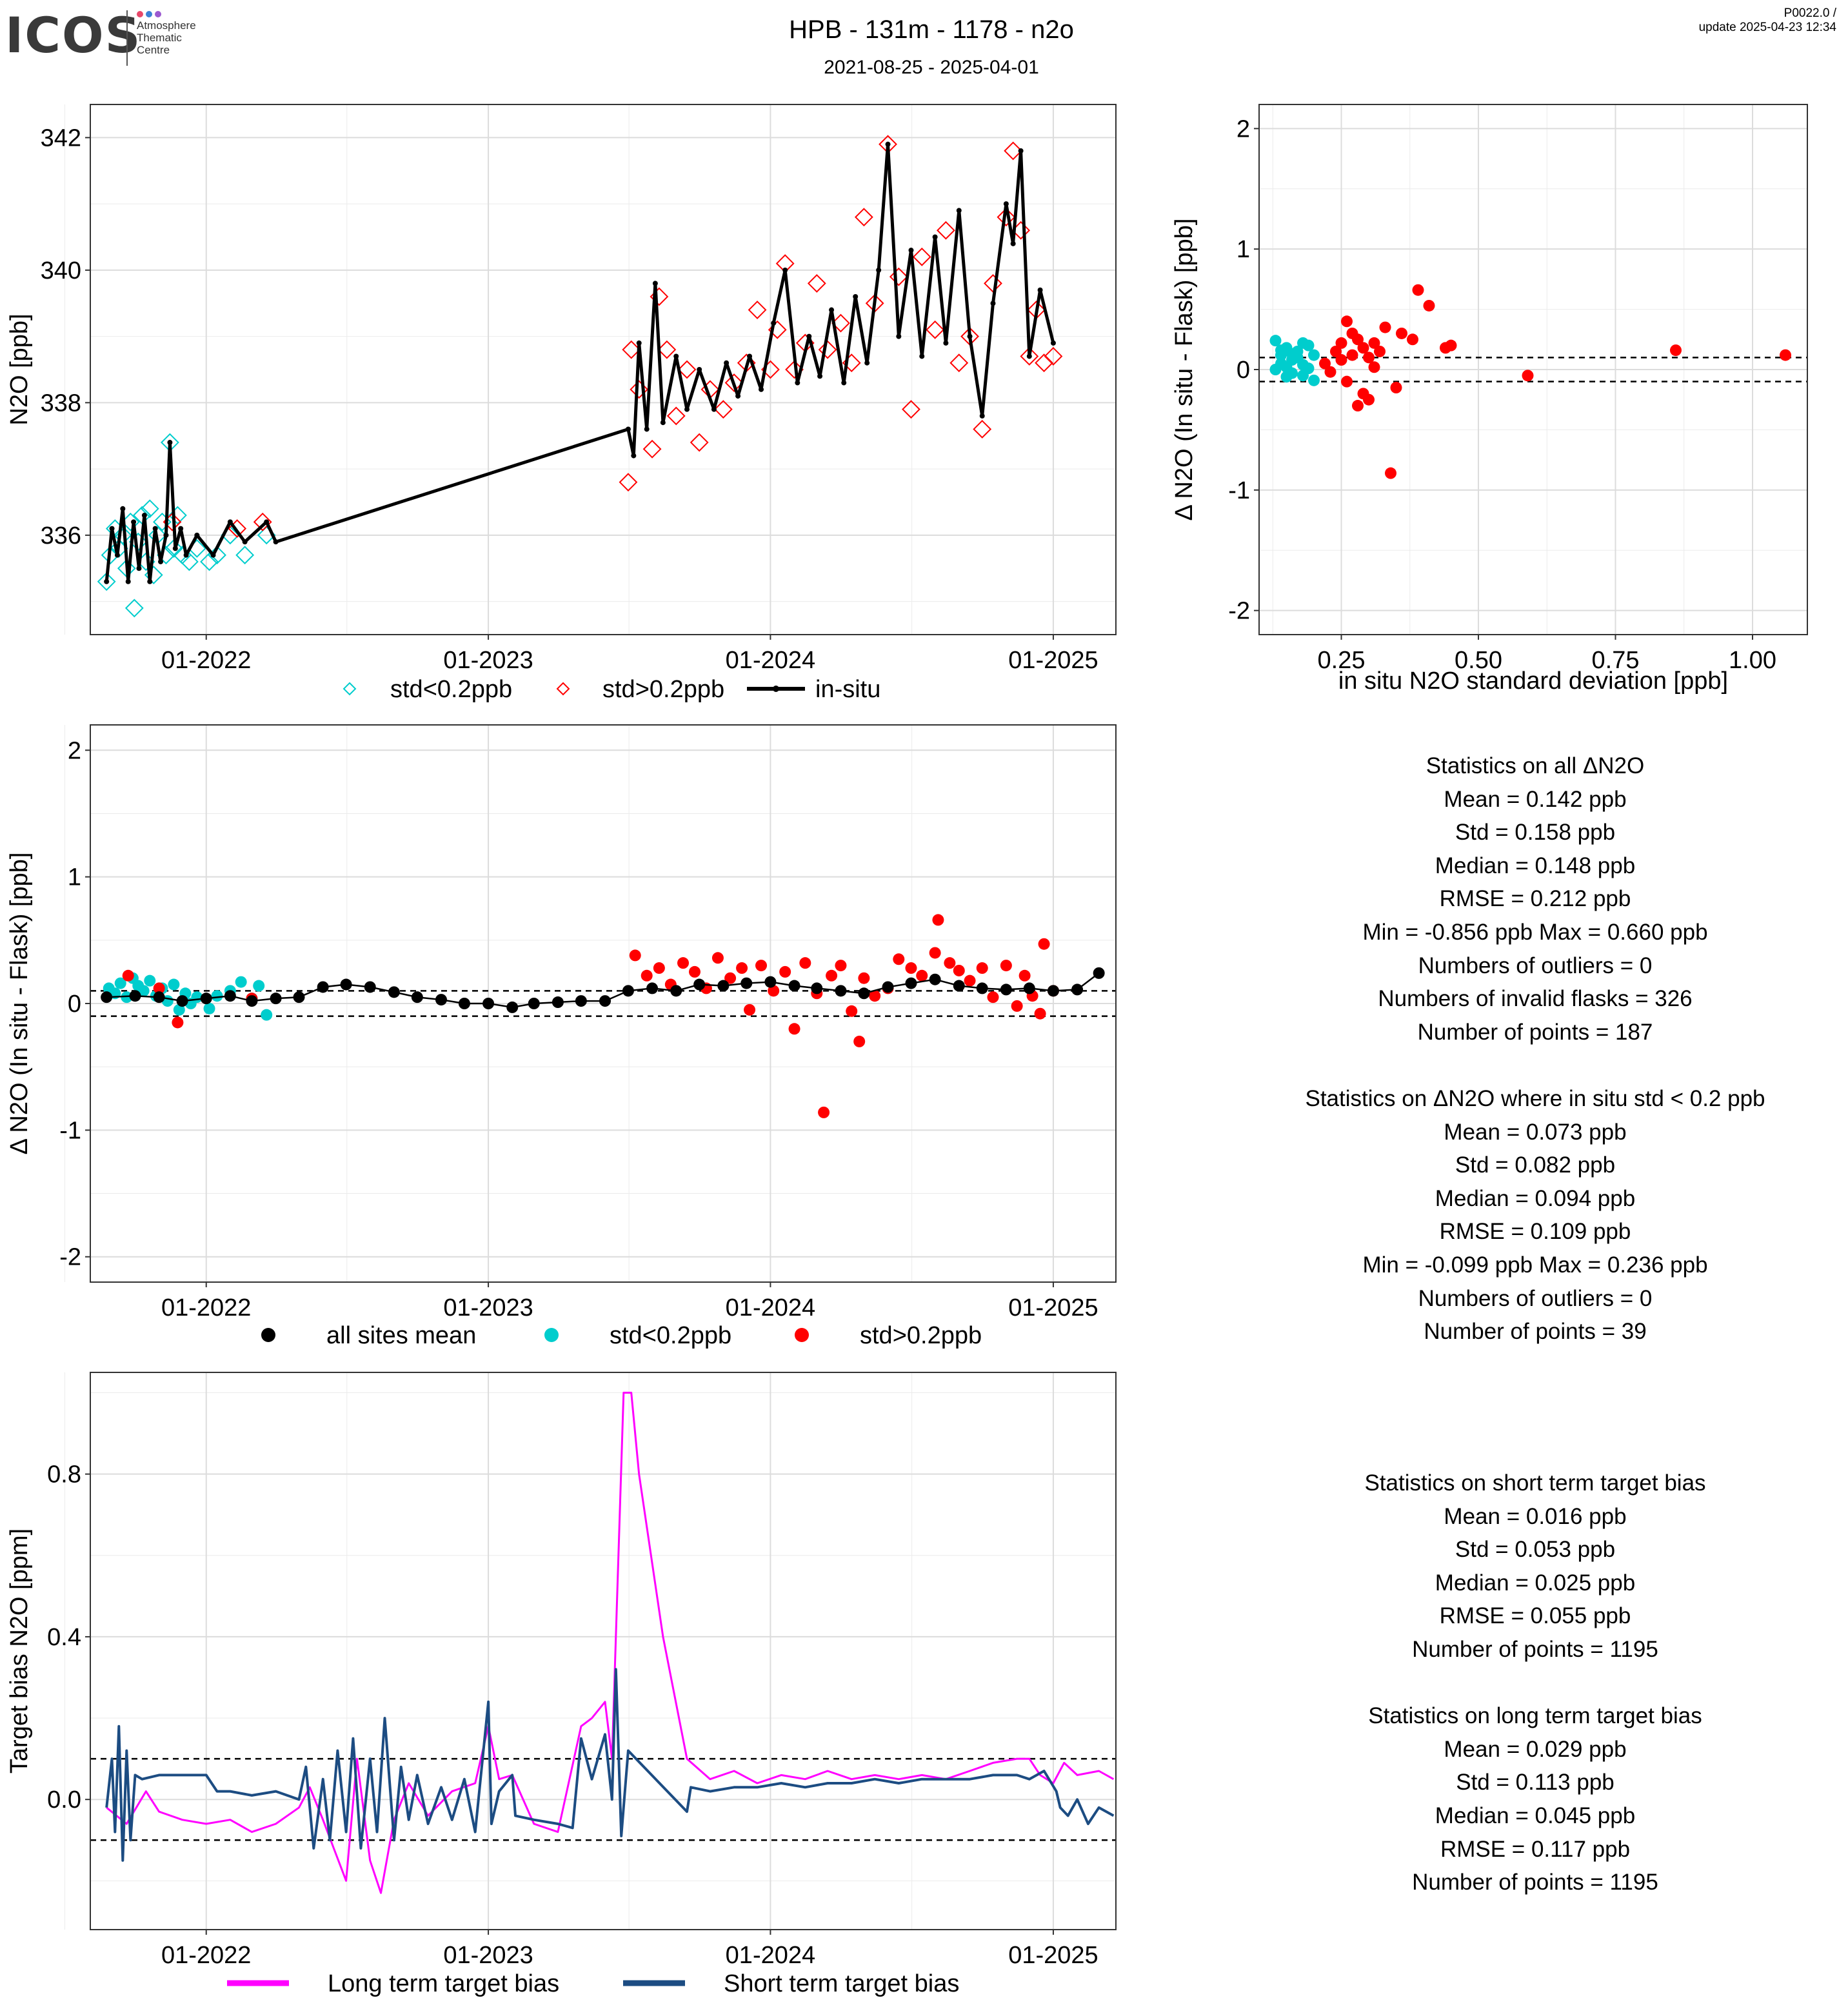 The image size is (1848, 2007). What do you see at coordinates (603, 369) in the screenshot?
I see `plot-border` at bounding box center [603, 369].